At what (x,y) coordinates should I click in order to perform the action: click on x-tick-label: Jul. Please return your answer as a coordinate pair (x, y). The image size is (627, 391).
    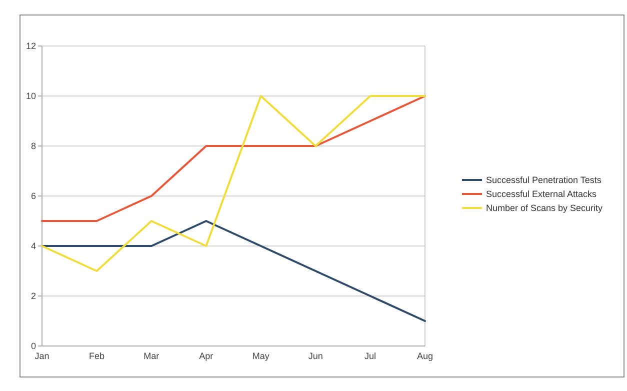
    Looking at the image, I should click on (370, 356).